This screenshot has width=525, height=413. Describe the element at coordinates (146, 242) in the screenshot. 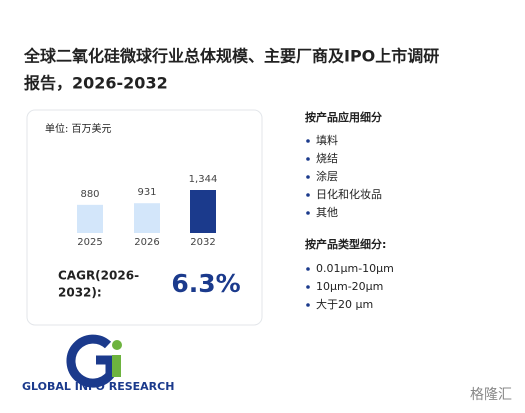

I see `x-tick-label: 2026` at that location.